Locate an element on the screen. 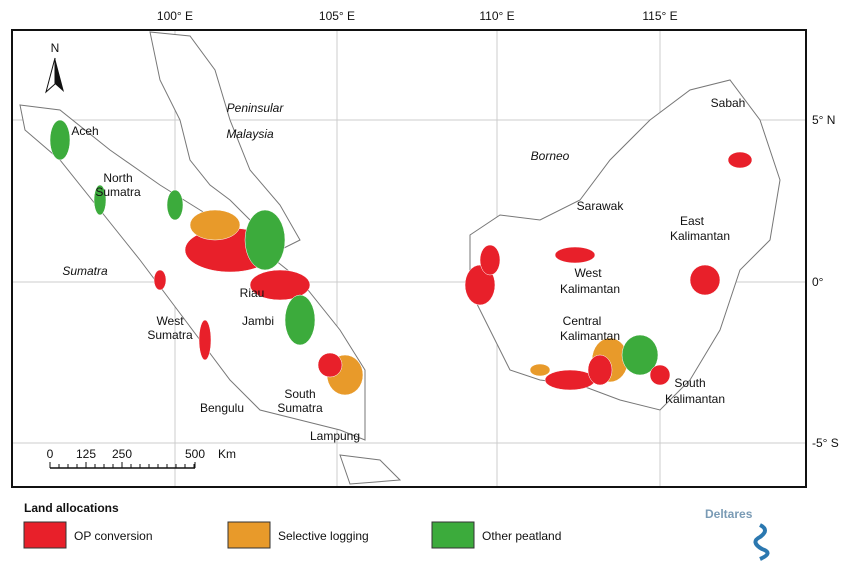 This screenshot has width=850, height=569. logo: Deltares is located at coordinates (729, 514).